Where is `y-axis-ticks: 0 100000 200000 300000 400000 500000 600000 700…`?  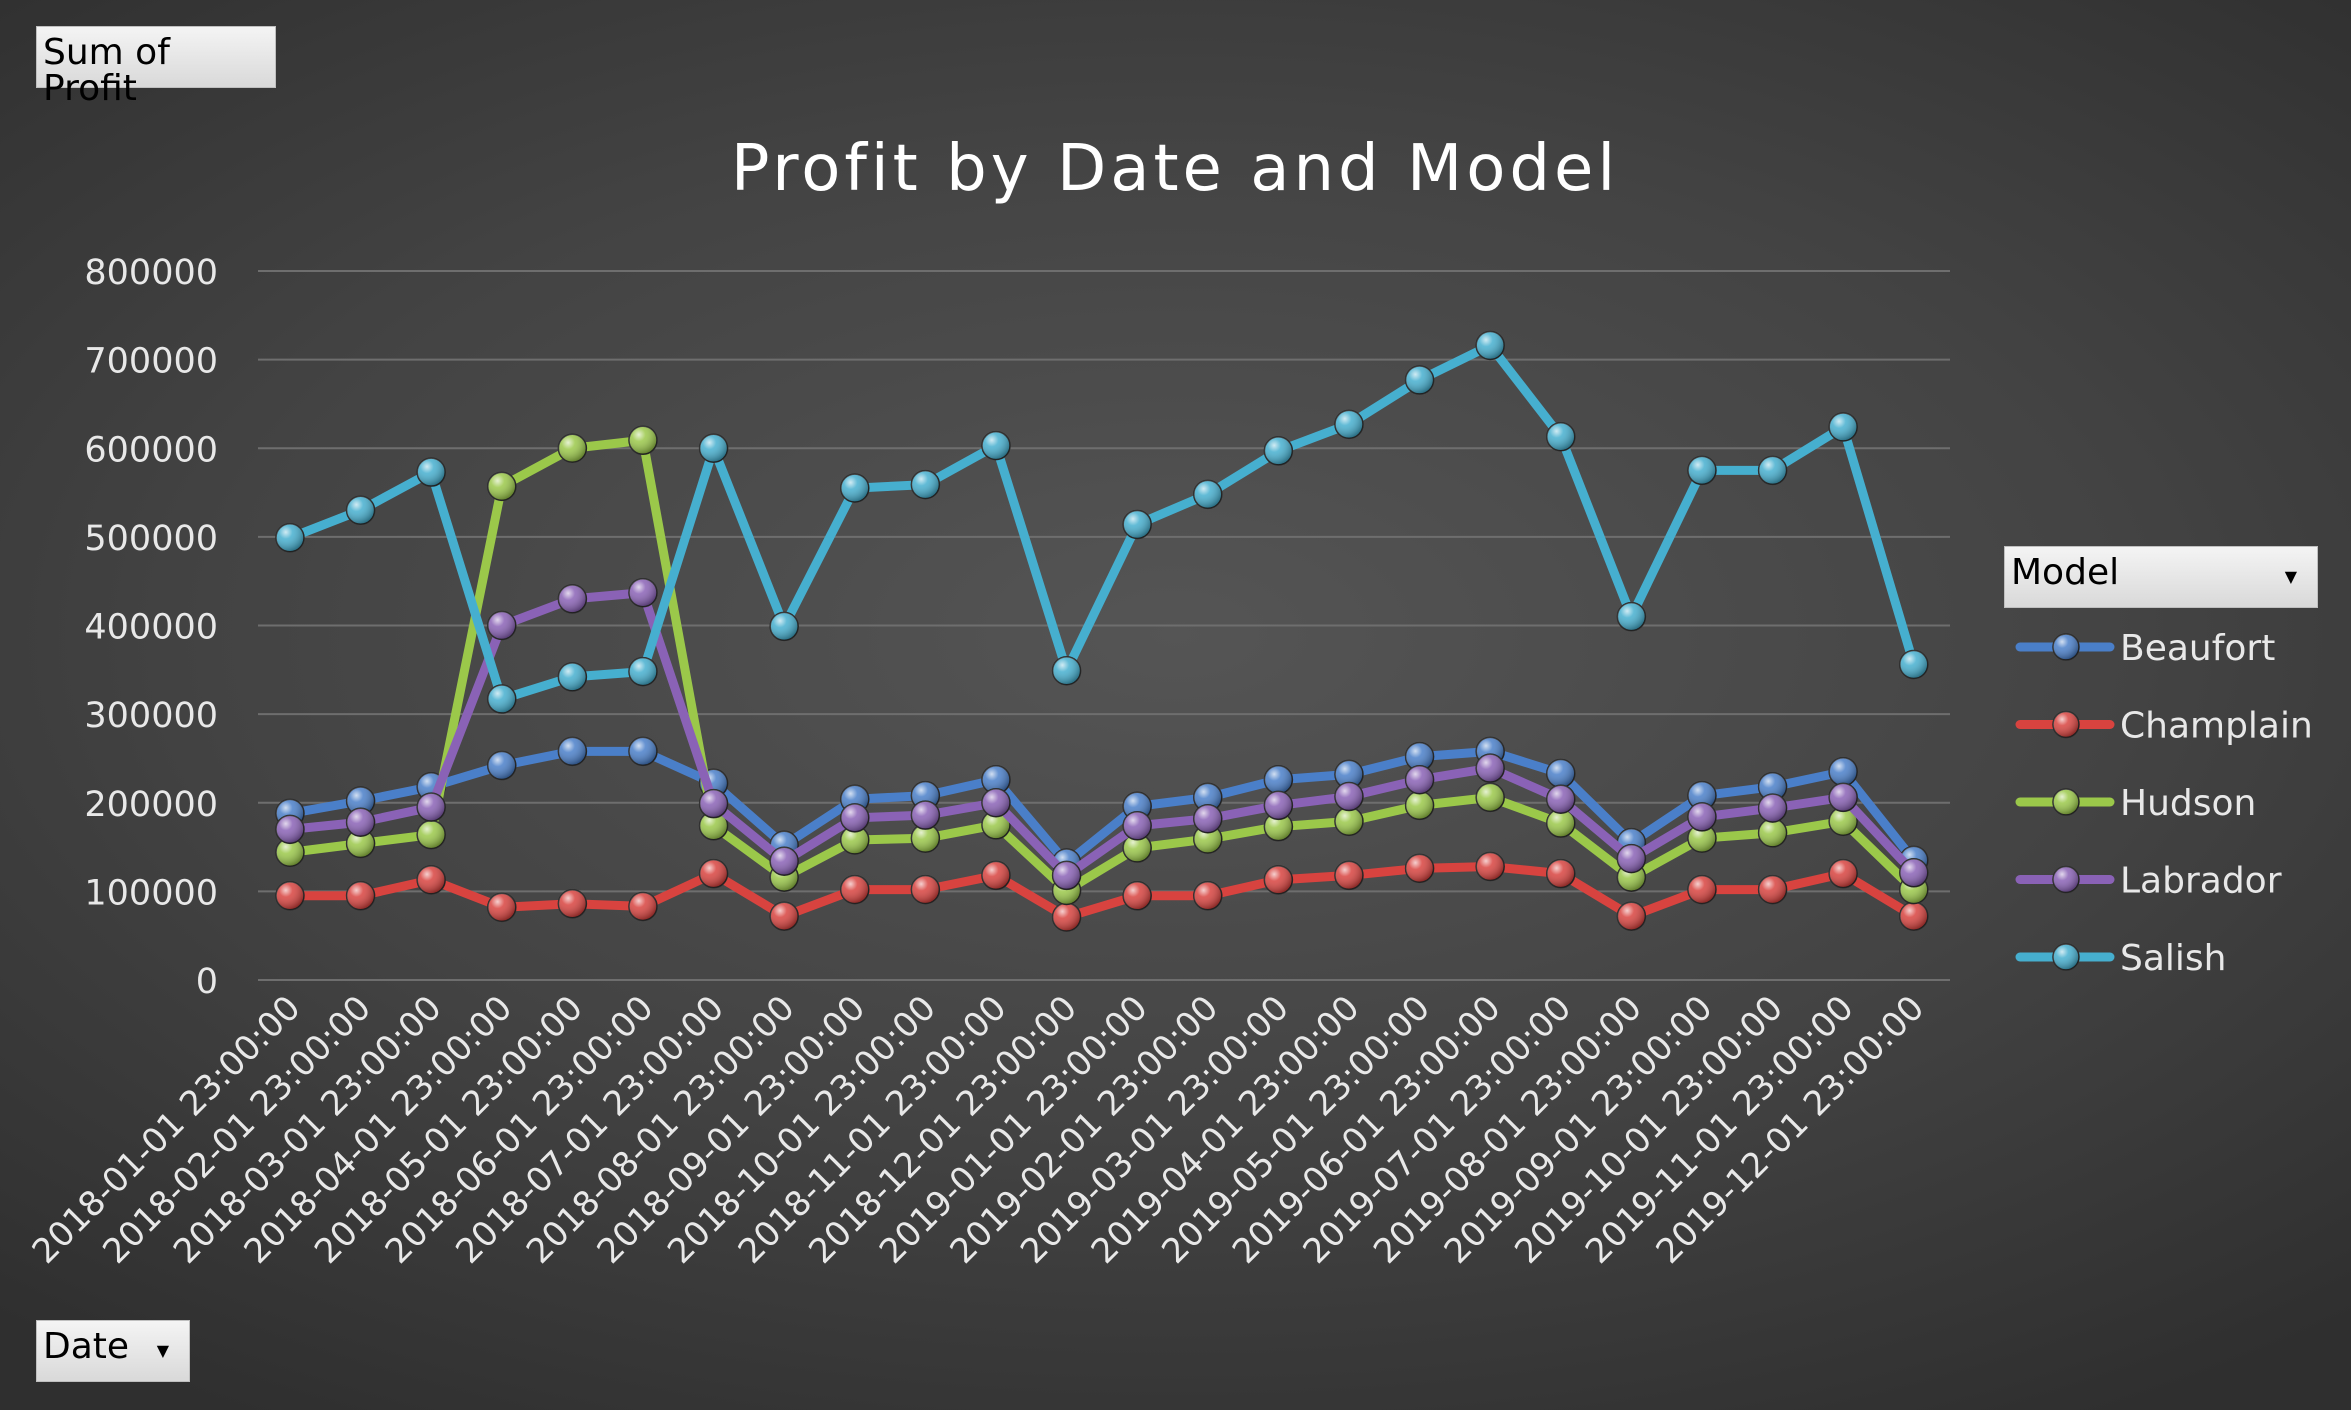
y-axis-ticks: 0 100000 200000 300000 400000 500000 600000 700… is located at coordinates (151, 627).